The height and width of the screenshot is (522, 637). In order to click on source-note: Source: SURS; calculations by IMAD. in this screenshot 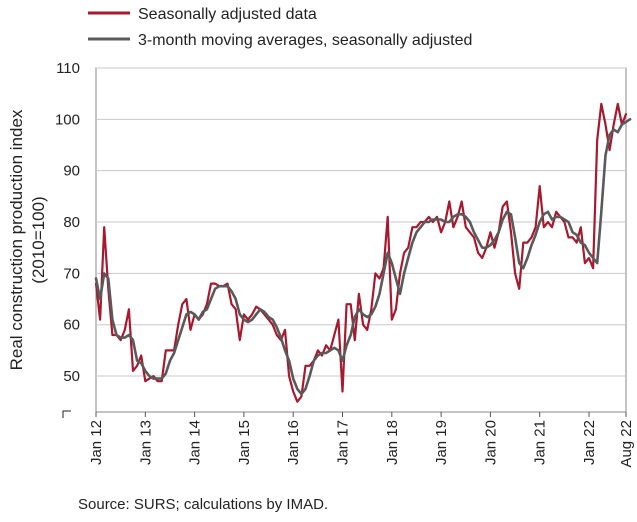, I will do `click(203, 504)`.